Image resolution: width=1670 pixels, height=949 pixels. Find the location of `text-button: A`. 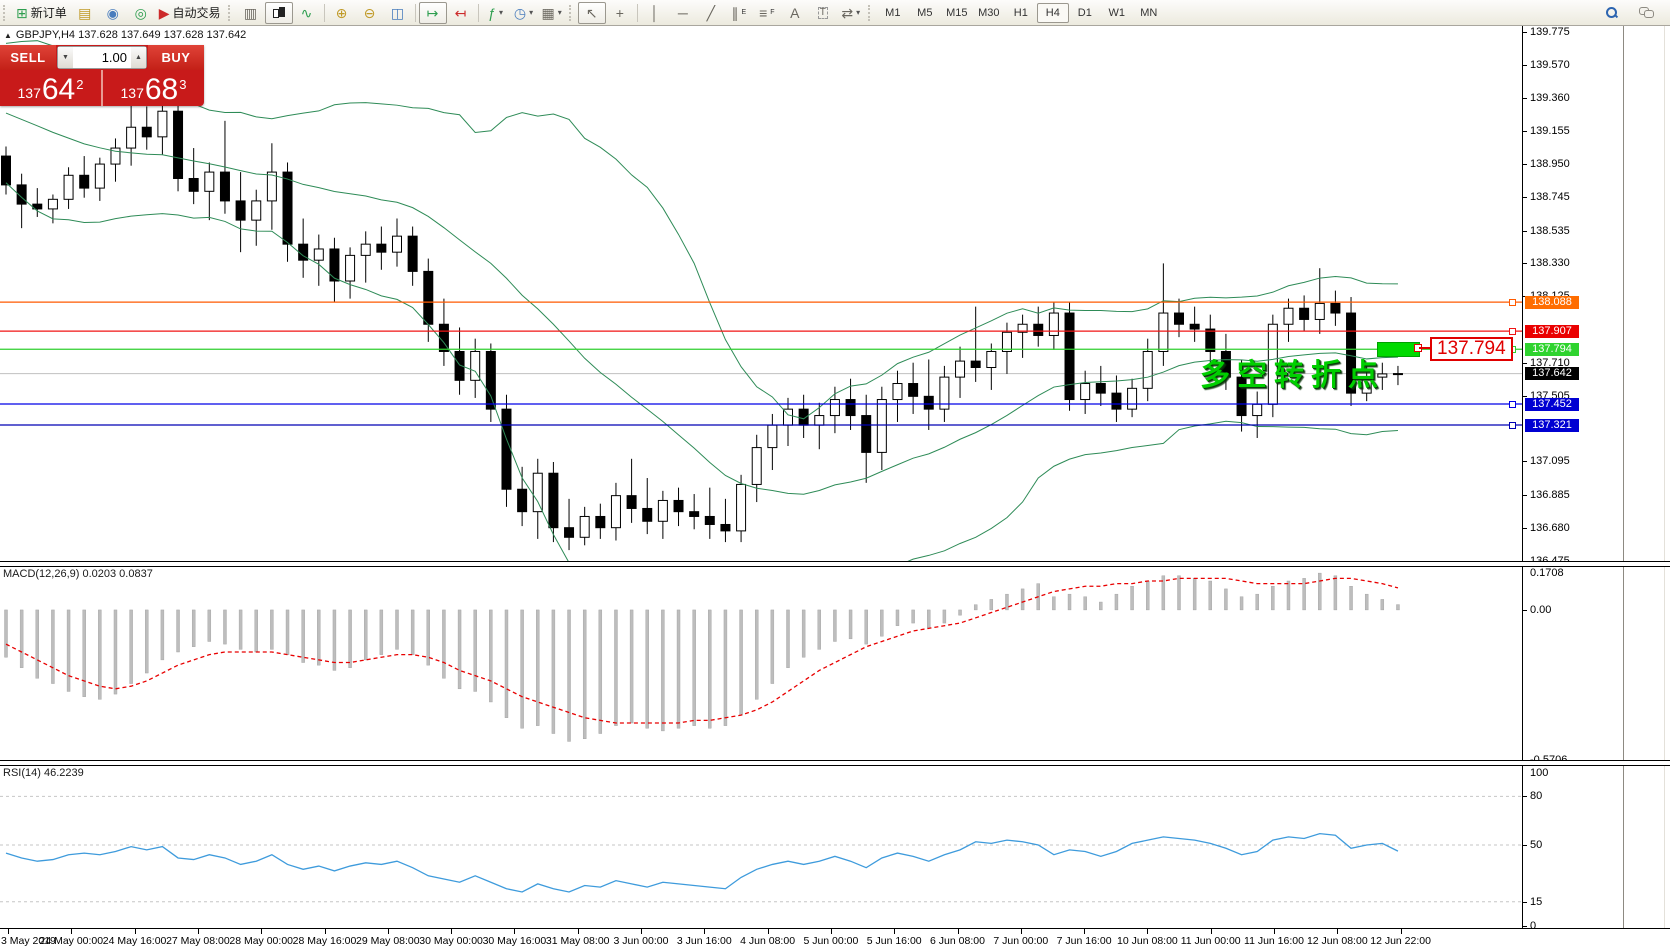

text-button: A is located at coordinates (795, 13).